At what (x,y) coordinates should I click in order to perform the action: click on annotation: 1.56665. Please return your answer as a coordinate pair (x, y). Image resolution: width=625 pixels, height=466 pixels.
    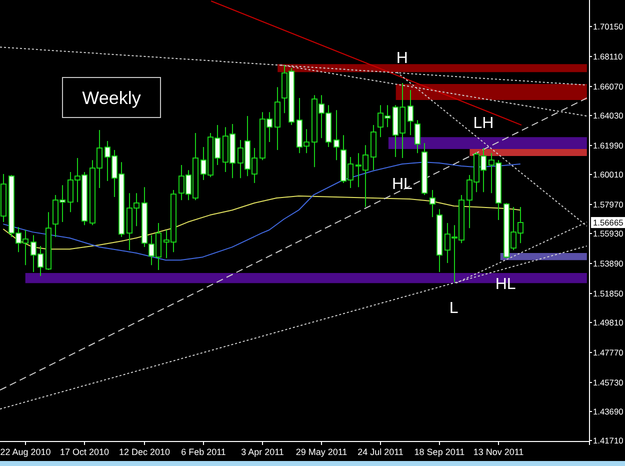
    Looking at the image, I should click on (608, 223).